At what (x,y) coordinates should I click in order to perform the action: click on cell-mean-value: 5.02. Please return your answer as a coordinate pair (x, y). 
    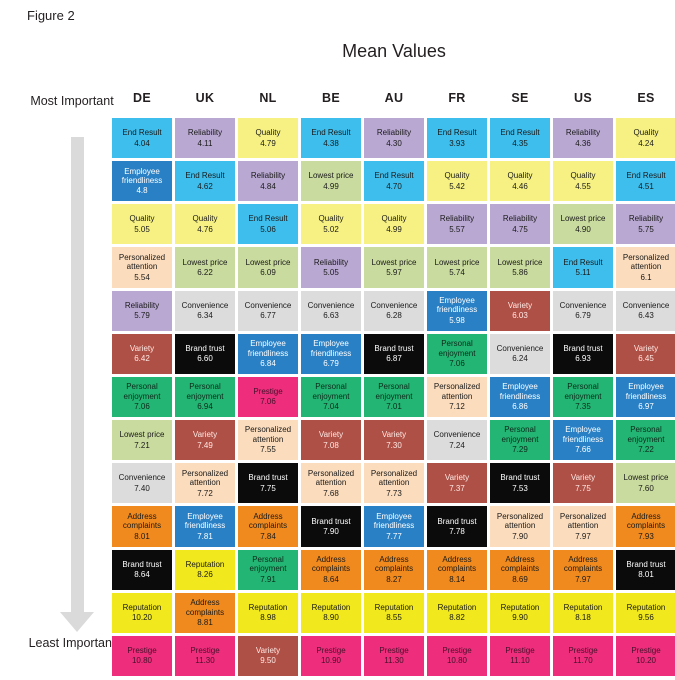
    Looking at the image, I should click on (331, 229).